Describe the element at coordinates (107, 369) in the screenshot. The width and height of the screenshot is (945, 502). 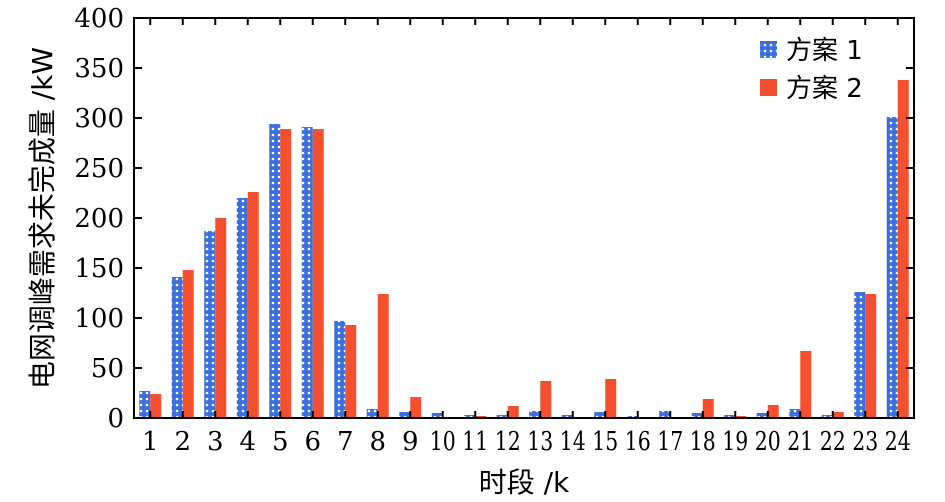
I see `y-tick-label: 50` at that location.